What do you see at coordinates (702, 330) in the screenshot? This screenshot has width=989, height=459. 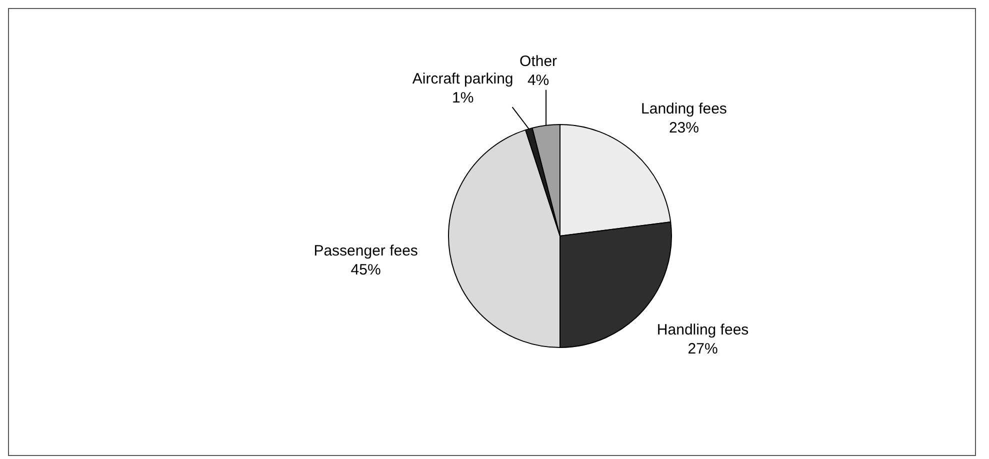 I see `slice-label: Handling fees` at bounding box center [702, 330].